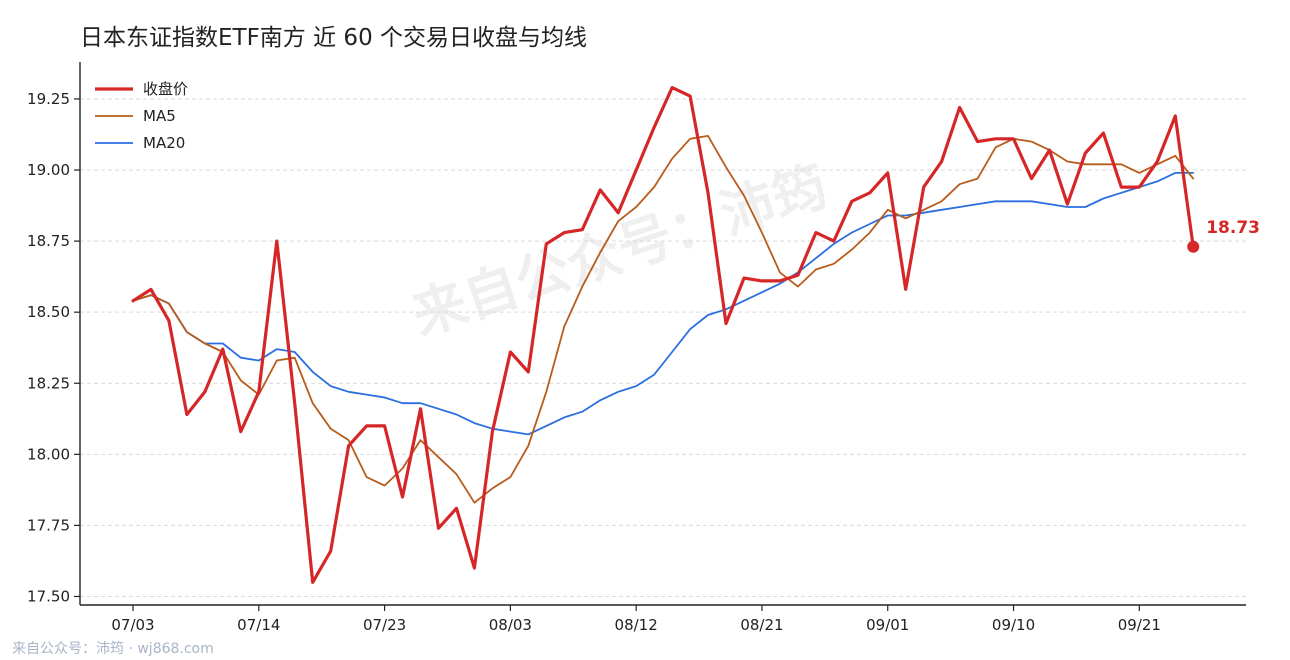  Describe the element at coordinates (384, 625) in the screenshot. I see `x-tick-label: 07/23` at that location.